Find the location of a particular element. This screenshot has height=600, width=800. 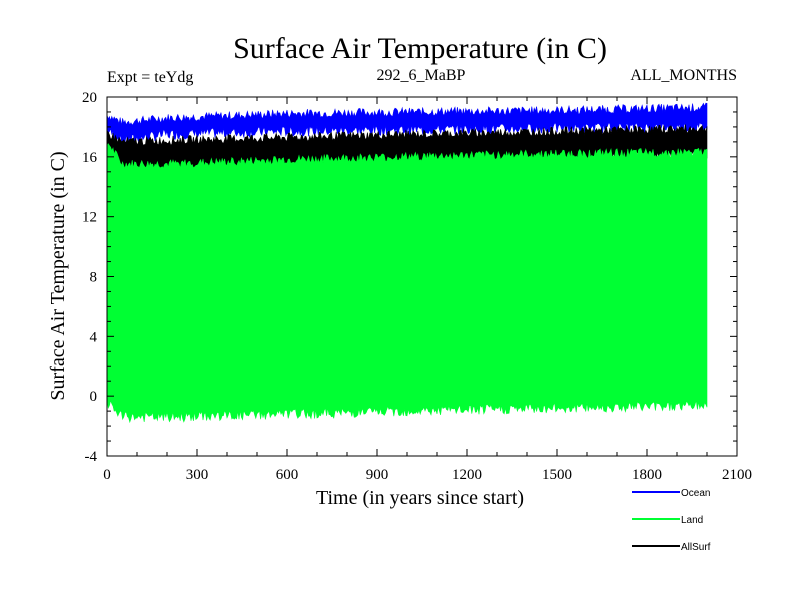

x-tick-label: 0 is located at coordinates (107, 475).